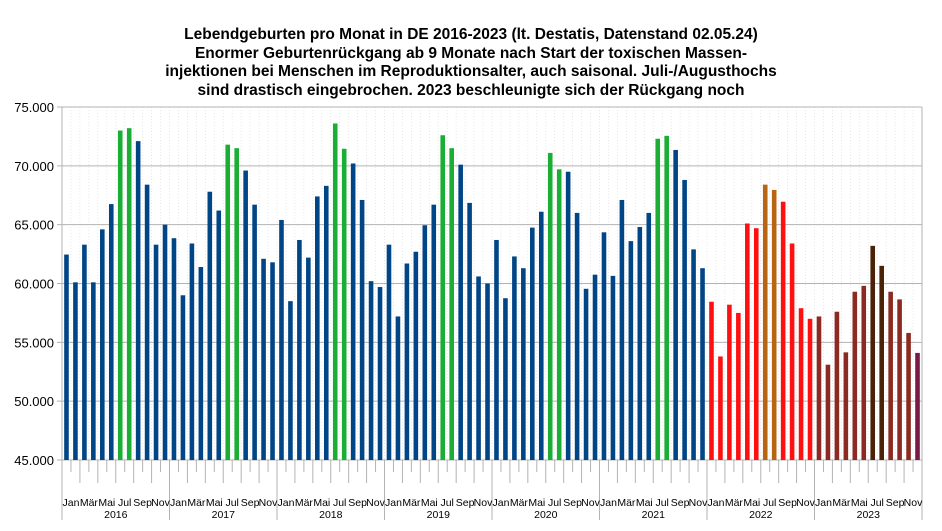 This screenshot has height=531, width=942. I want to click on y-tick-label: 50.000, so click(34, 401).